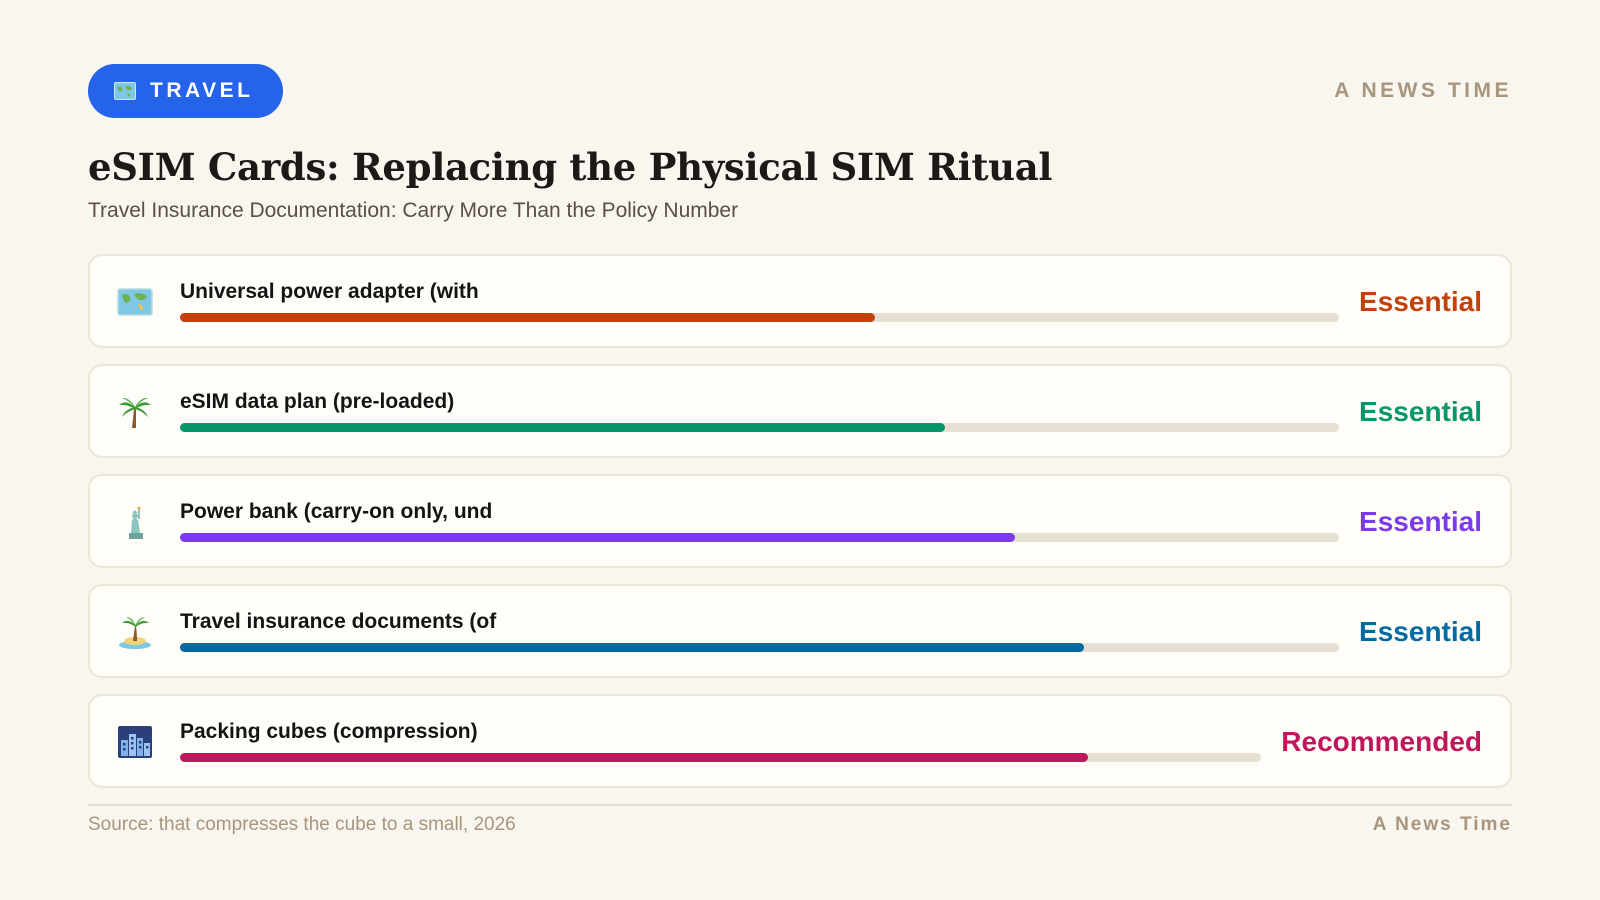 This screenshot has width=1600, height=900. I want to click on chart-row: eSIM data plan (pre-loaded) Essential, so click(800, 411).